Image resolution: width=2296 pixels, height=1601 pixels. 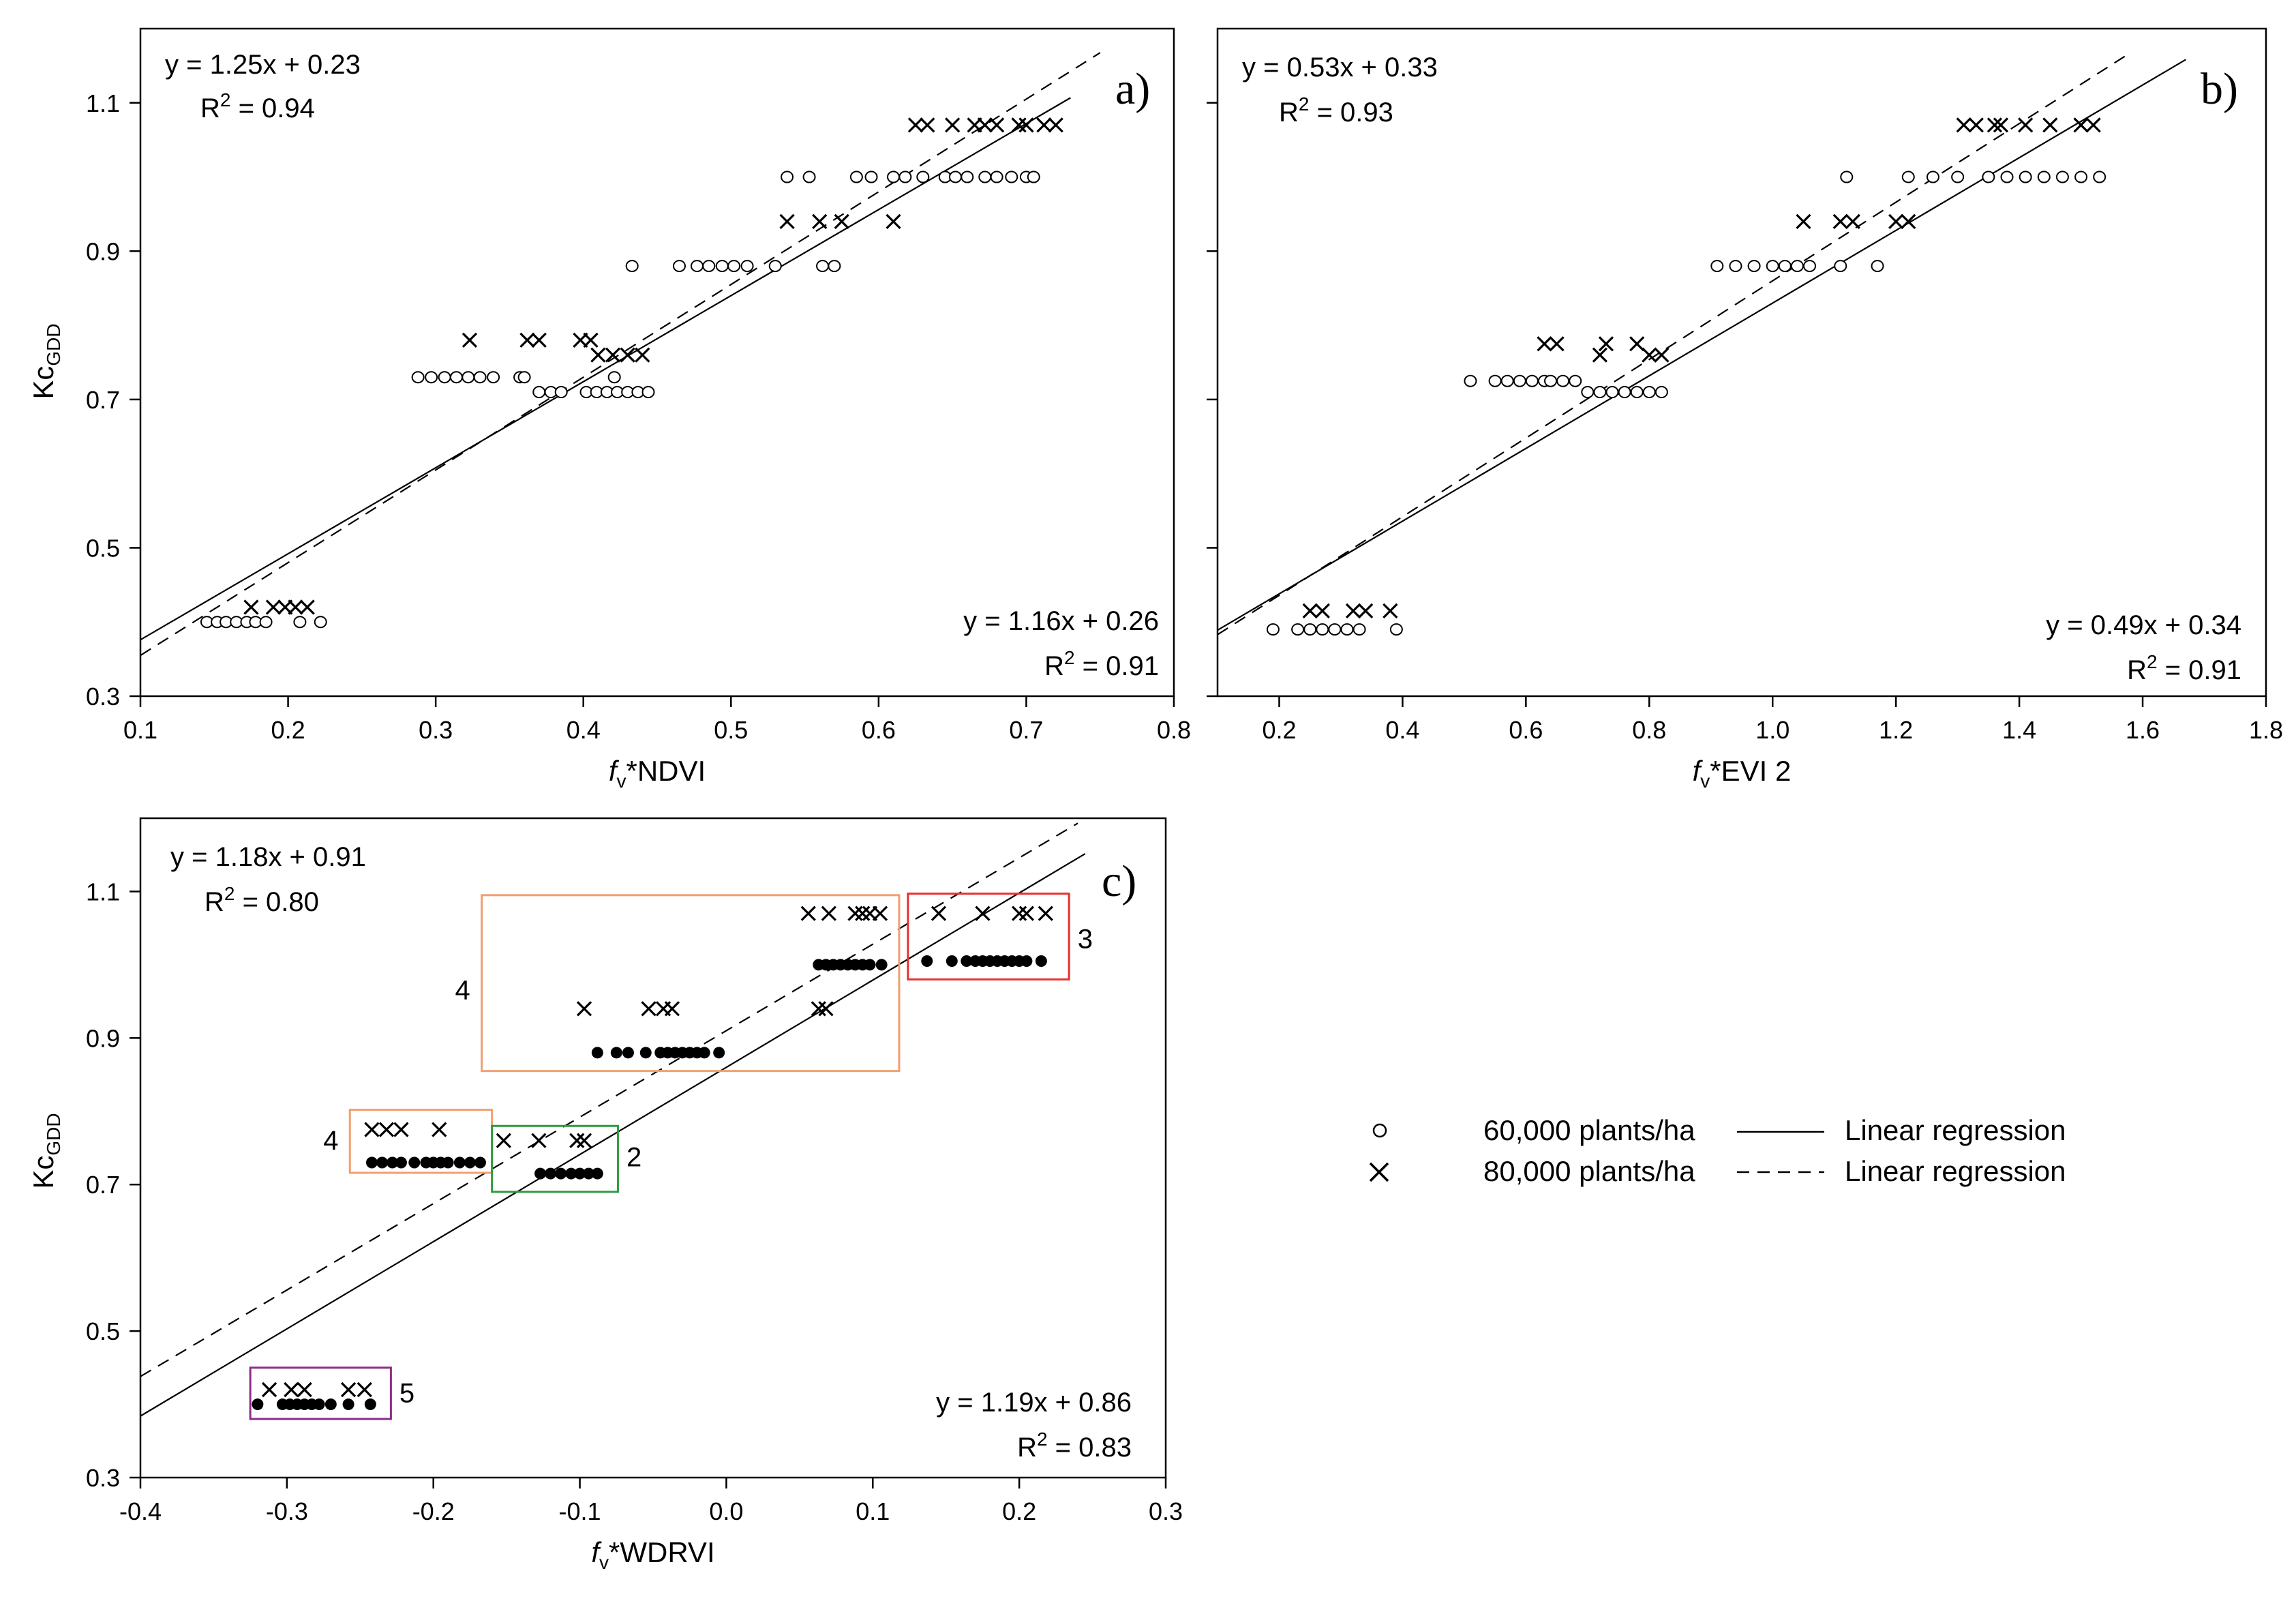 What do you see at coordinates (103, 892) in the screenshot?
I see `y-tick-label: 1.1` at bounding box center [103, 892].